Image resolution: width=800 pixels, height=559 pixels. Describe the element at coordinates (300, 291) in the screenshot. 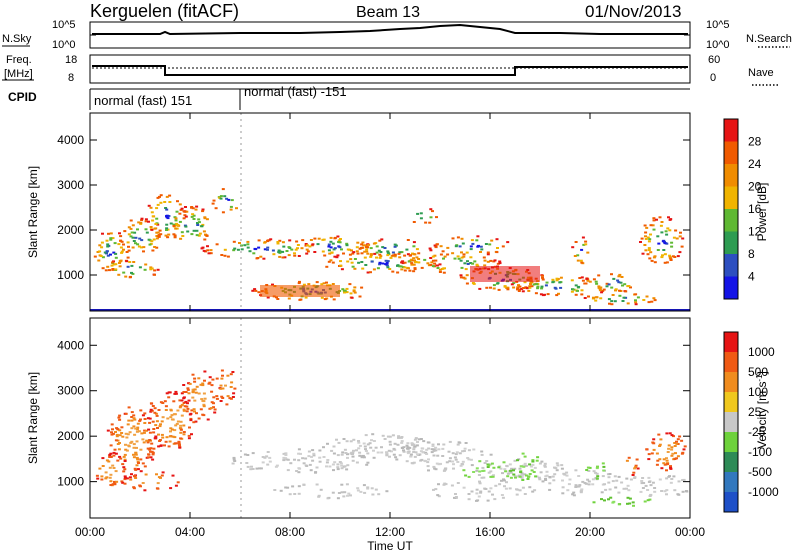

I see `power-strong-band` at that location.